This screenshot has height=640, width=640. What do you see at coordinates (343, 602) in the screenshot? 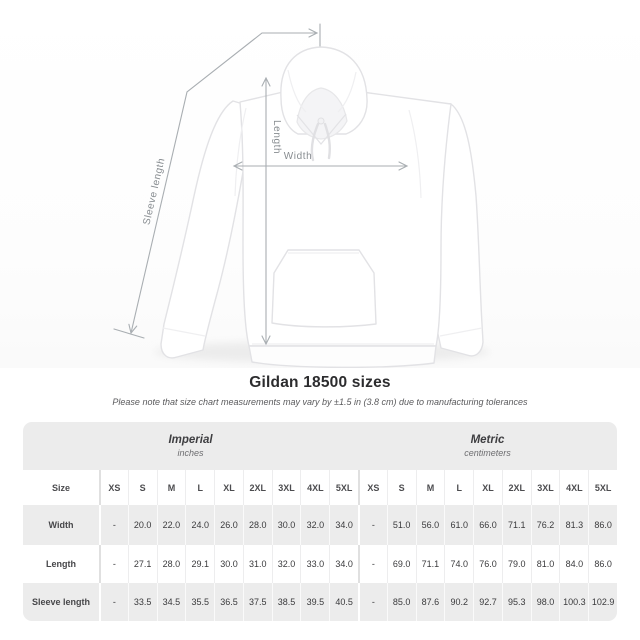
I see `size-value-cell: 40.5` at bounding box center [343, 602].